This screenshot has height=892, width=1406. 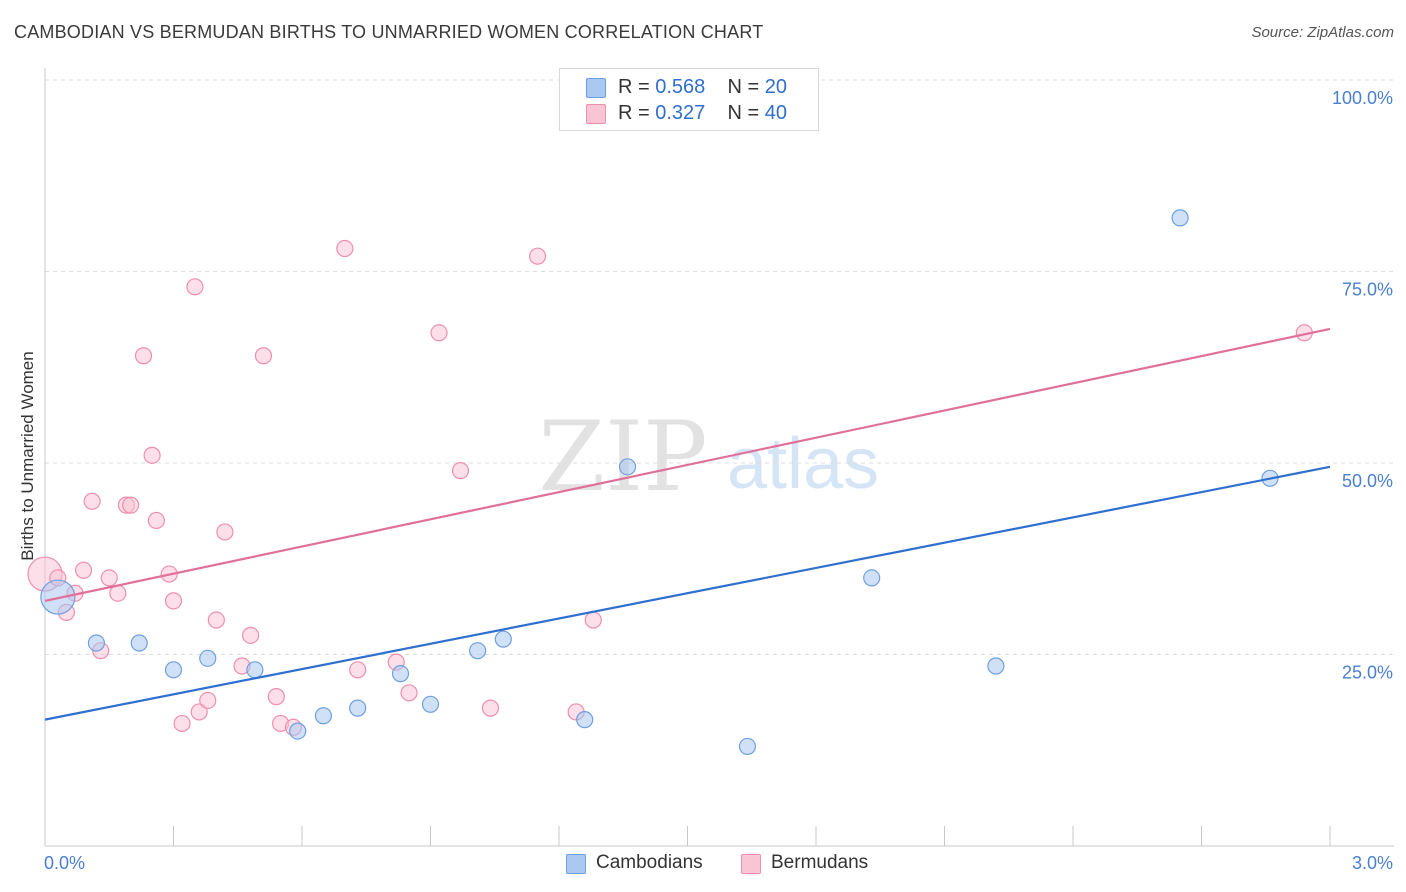 I want to click on watermark-atlas: atlas, so click(x=803, y=464).